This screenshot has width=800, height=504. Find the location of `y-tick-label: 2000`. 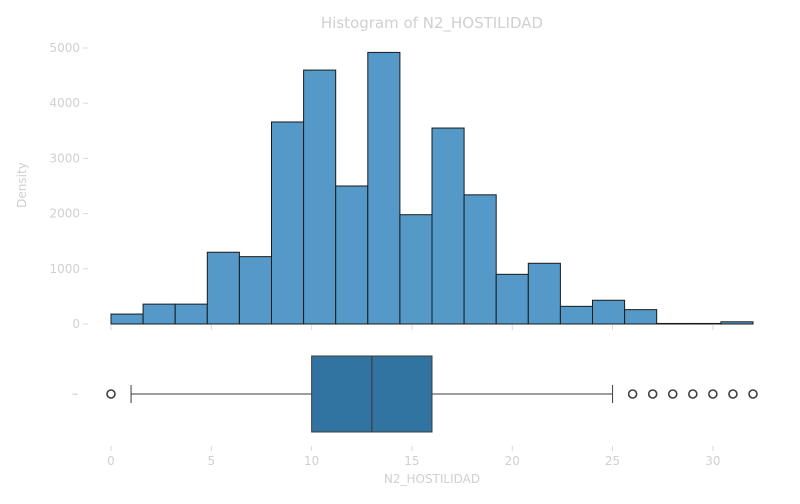

y-tick-label: 2000 is located at coordinates (64, 214).